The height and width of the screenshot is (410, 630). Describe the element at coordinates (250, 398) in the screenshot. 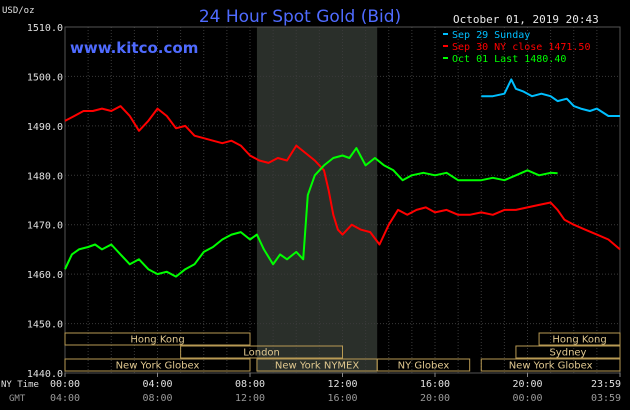

I see `x-tick-label-gmt: 12:00` at that location.